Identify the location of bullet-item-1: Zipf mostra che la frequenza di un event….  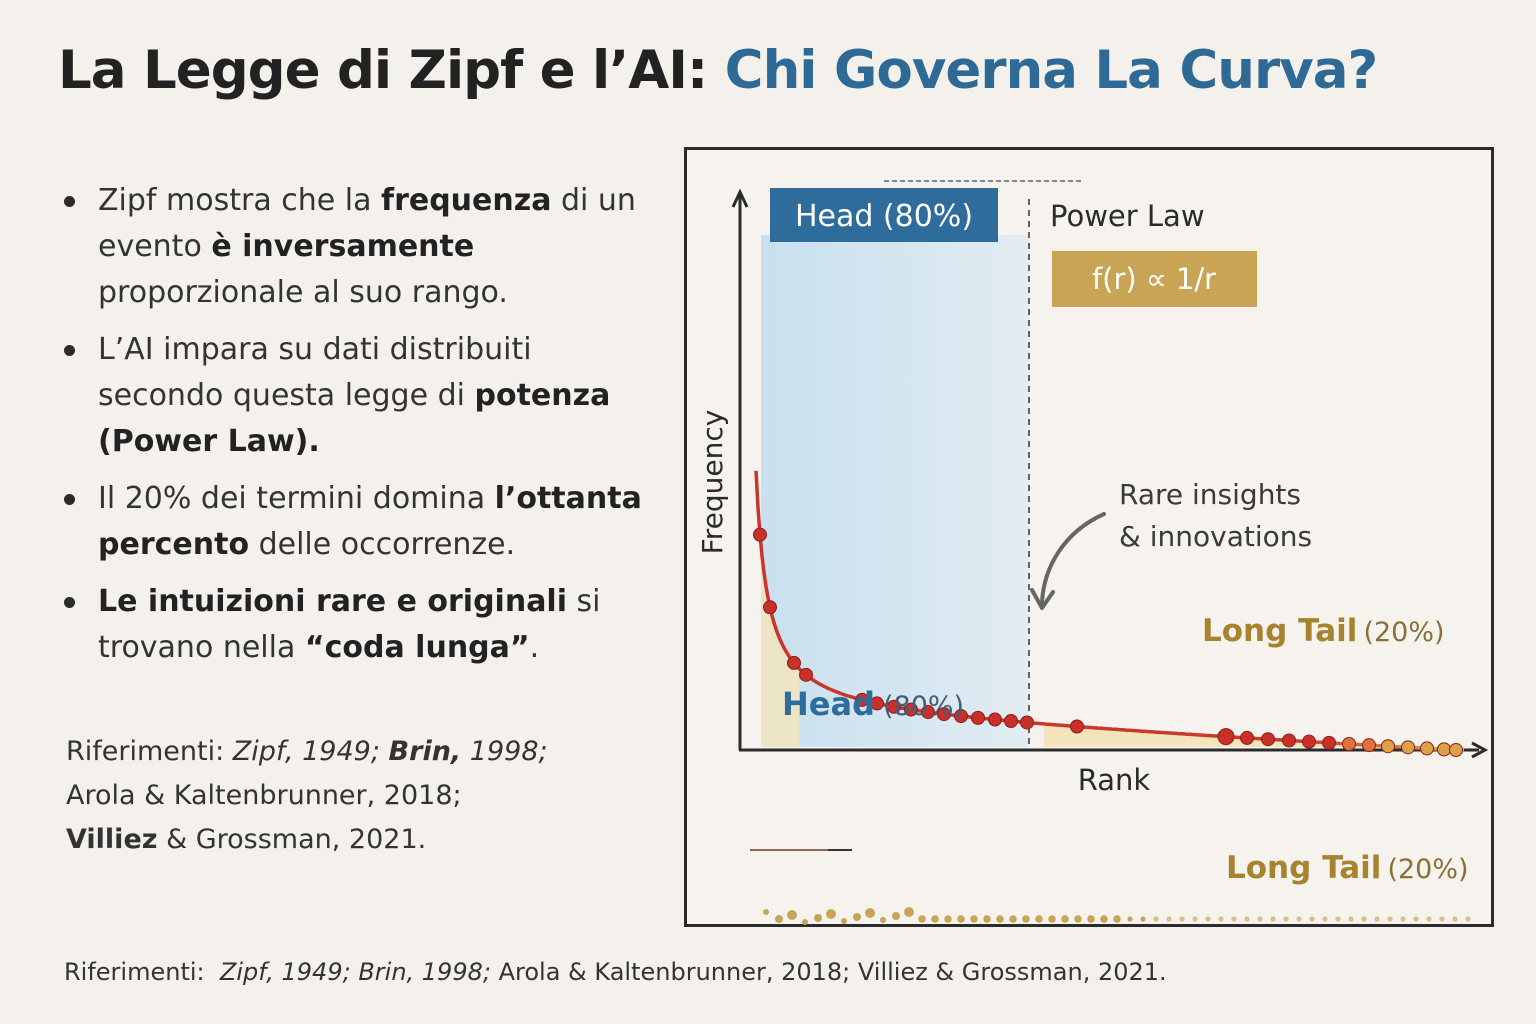
(362, 247).